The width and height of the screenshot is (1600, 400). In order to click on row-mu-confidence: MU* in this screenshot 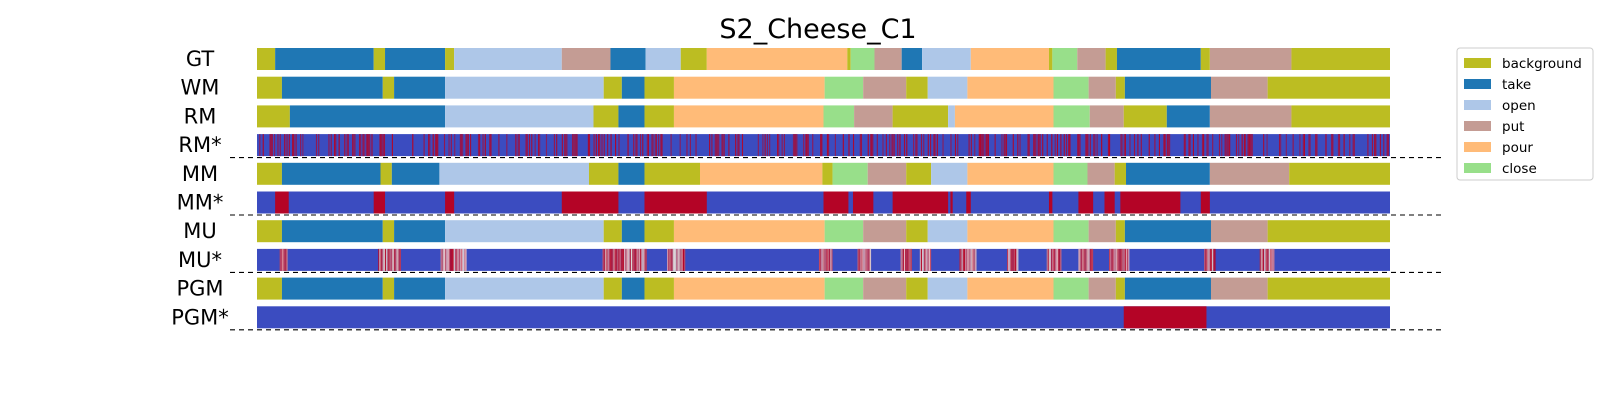, I will do `click(811, 260)`.